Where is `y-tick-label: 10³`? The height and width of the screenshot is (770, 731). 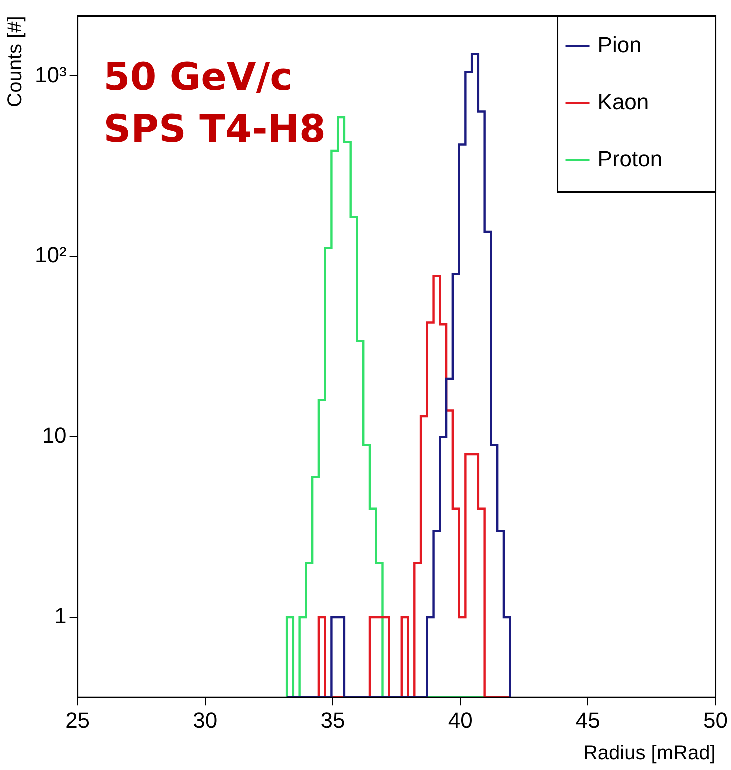
y-tick-label: 10³ is located at coordinates (51, 75).